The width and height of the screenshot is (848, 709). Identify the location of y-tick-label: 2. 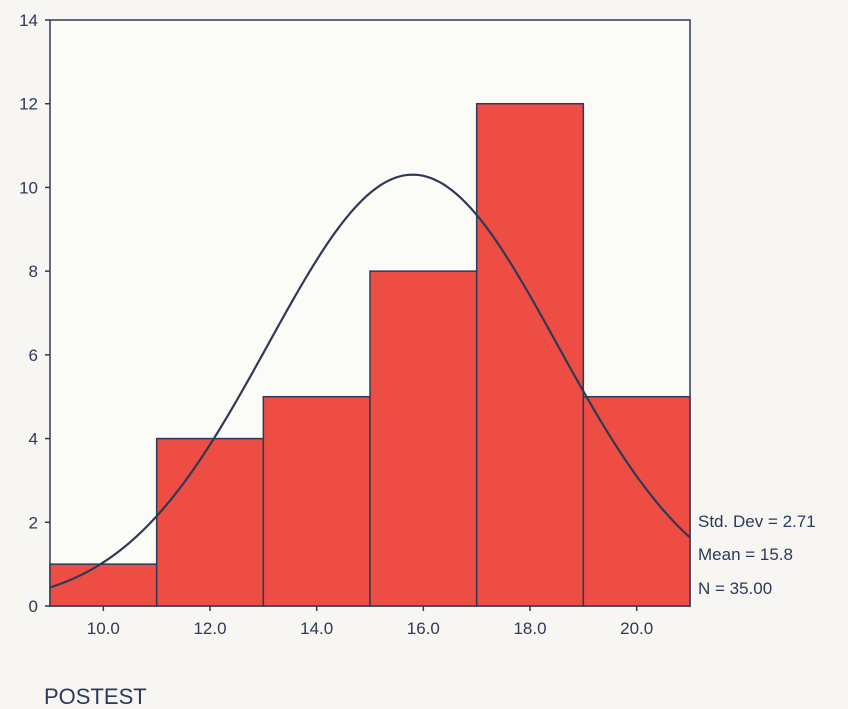
(33, 522).